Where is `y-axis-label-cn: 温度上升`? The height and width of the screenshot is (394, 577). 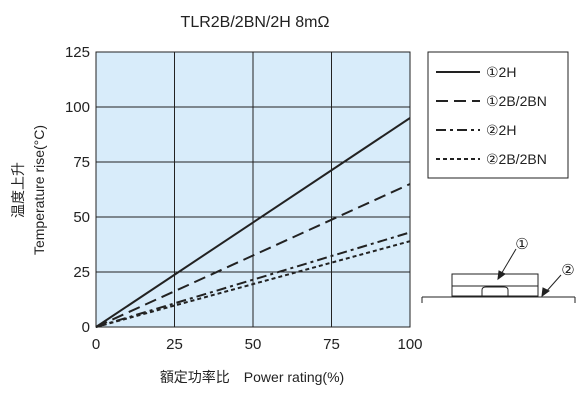
y-axis-label-cn: 温度上升 is located at coordinates (18, 190).